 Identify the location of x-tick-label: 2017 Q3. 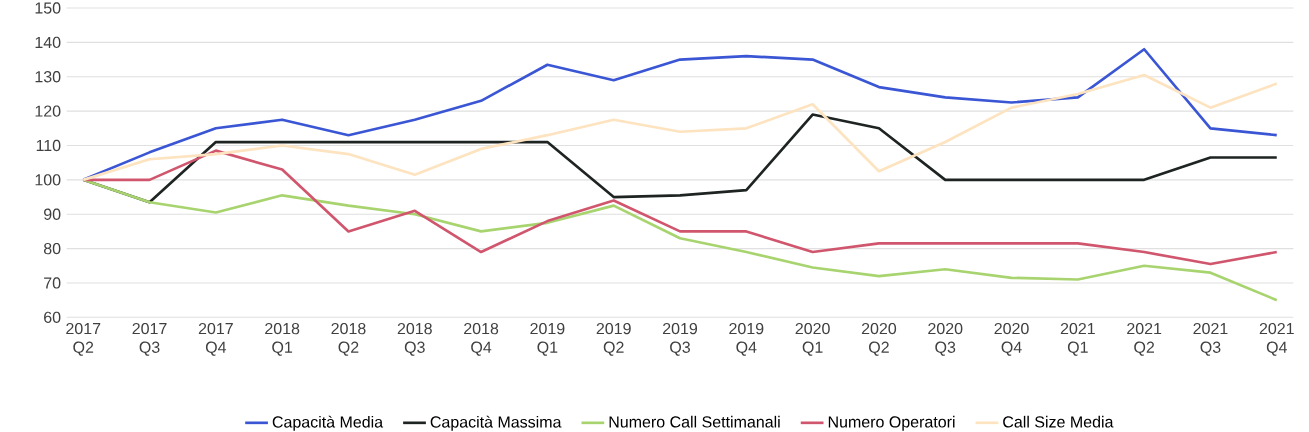
(149, 339).